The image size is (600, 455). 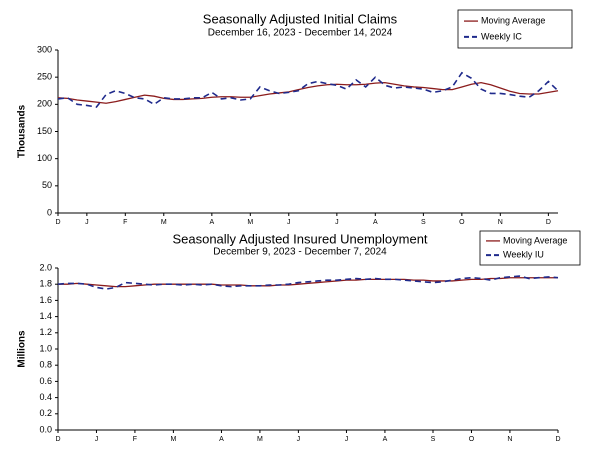 I want to click on y-tick-label: 2.0, so click(x=45, y=267).